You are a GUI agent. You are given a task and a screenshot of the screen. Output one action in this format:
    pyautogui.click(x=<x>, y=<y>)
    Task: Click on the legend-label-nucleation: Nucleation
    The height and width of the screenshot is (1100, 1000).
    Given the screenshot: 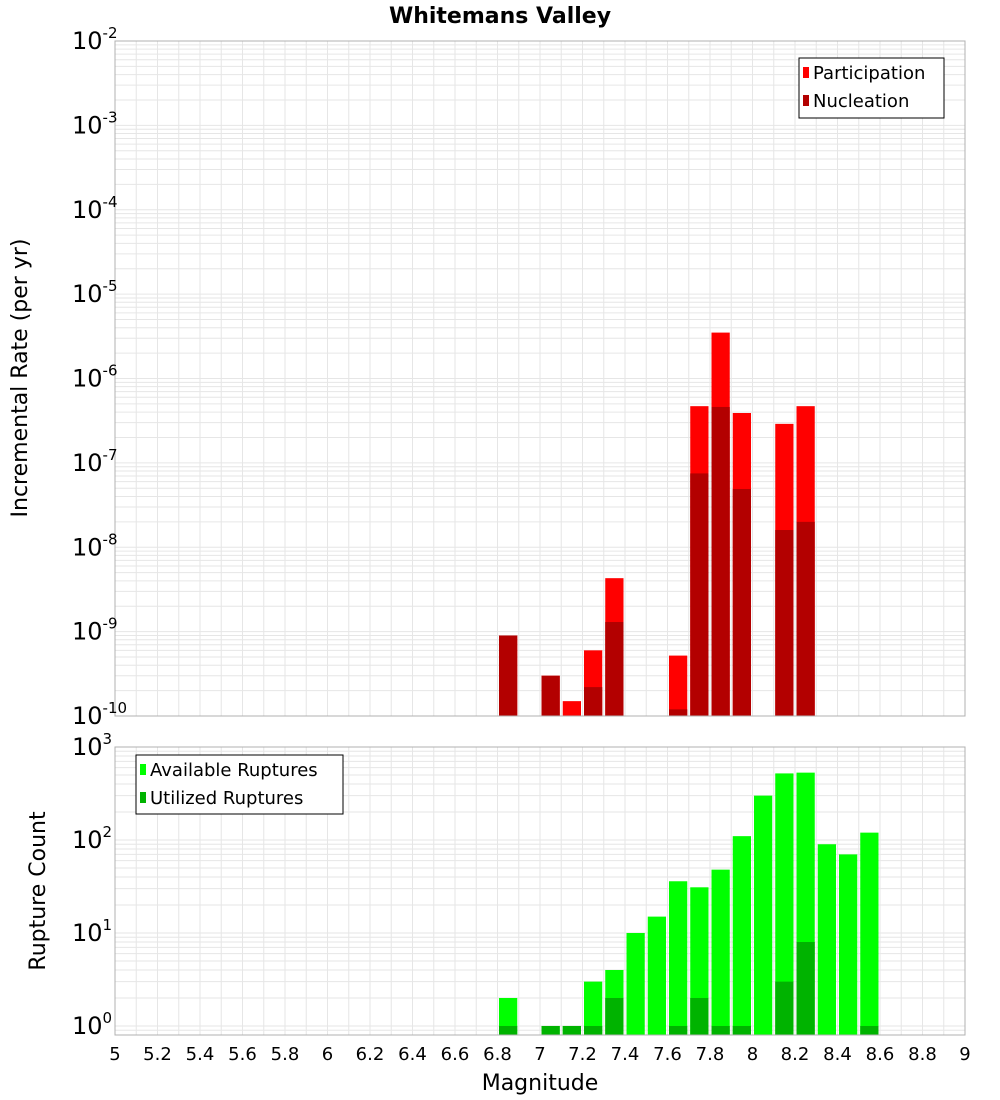 What is the action you would take?
    pyautogui.click(x=861, y=101)
    